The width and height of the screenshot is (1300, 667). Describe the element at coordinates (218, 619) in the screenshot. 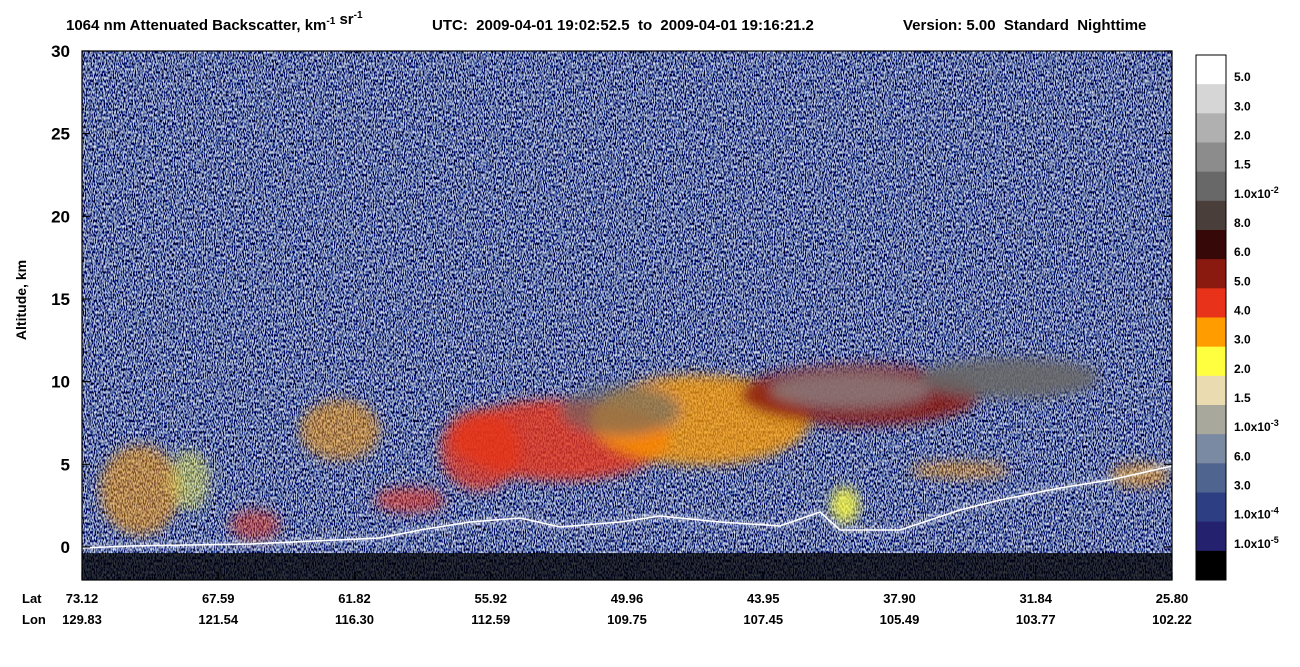

I see `x-tick-label: 121.54` at that location.